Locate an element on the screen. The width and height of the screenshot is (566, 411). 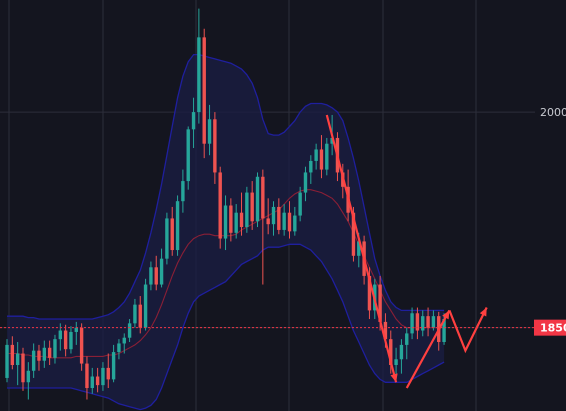
current-price-label: 1850. is located at coordinates (553, 328).